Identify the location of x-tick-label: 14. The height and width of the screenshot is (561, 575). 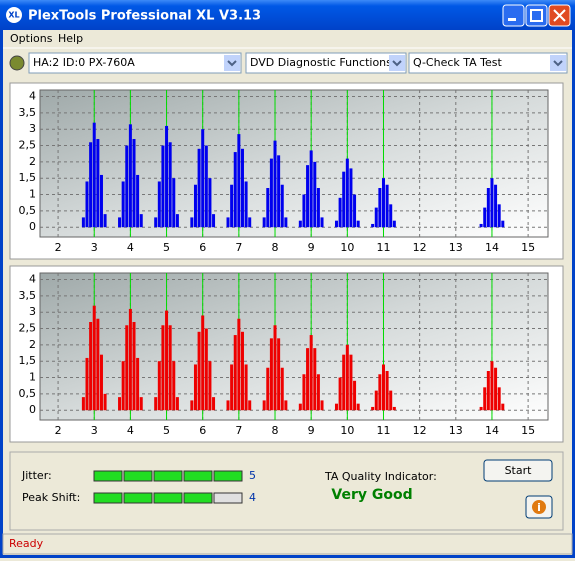
(492, 247).